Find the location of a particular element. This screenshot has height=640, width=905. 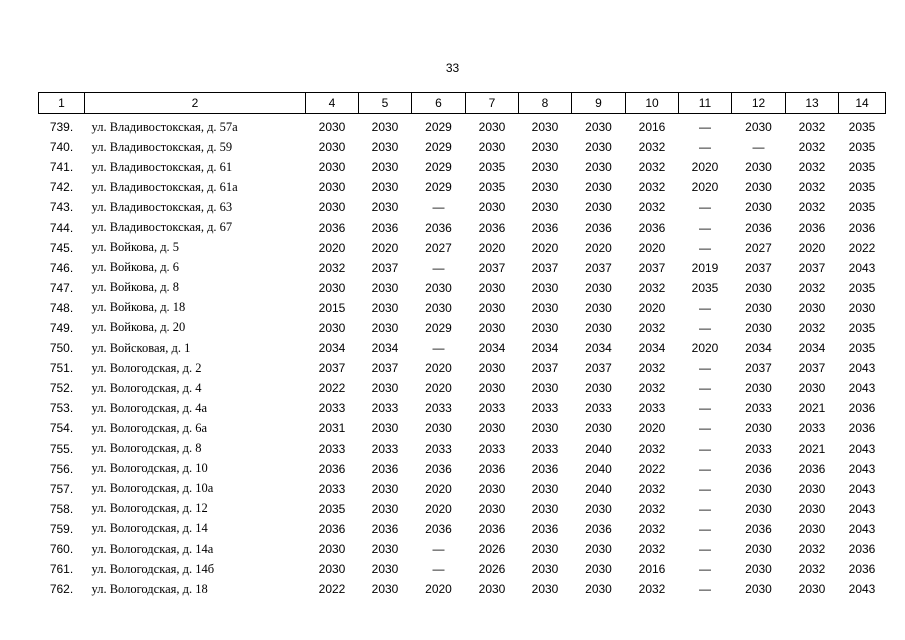

header-cell: 12 is located at coordinates (758, 103).